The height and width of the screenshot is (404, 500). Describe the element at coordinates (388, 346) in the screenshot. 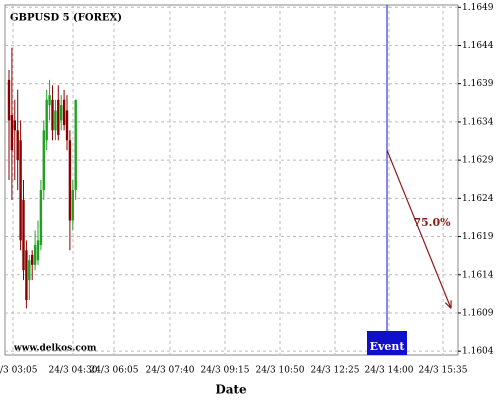

I see `event-label: Event` at that location.